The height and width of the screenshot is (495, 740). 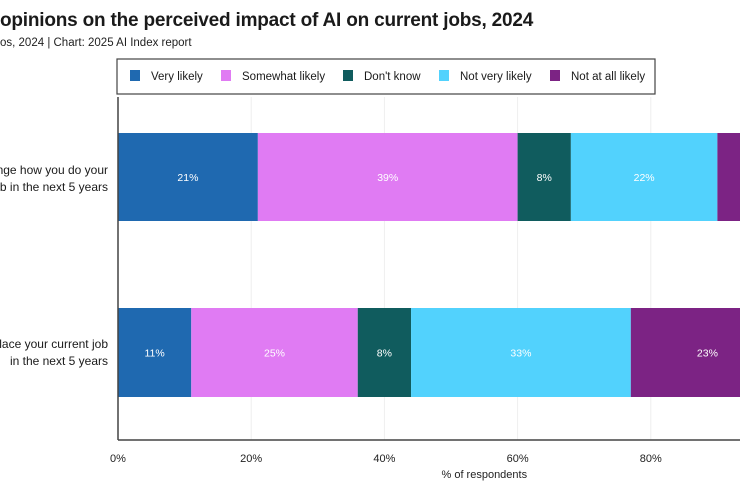 I want to click on category-label: nge how you do your, so click(x=54, y=170).